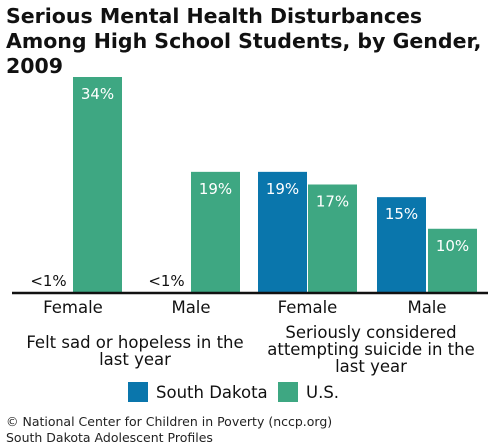  Describe the element at coordinates (73, 307) in the screenshot. I see `category-label-0: Female` at that location.